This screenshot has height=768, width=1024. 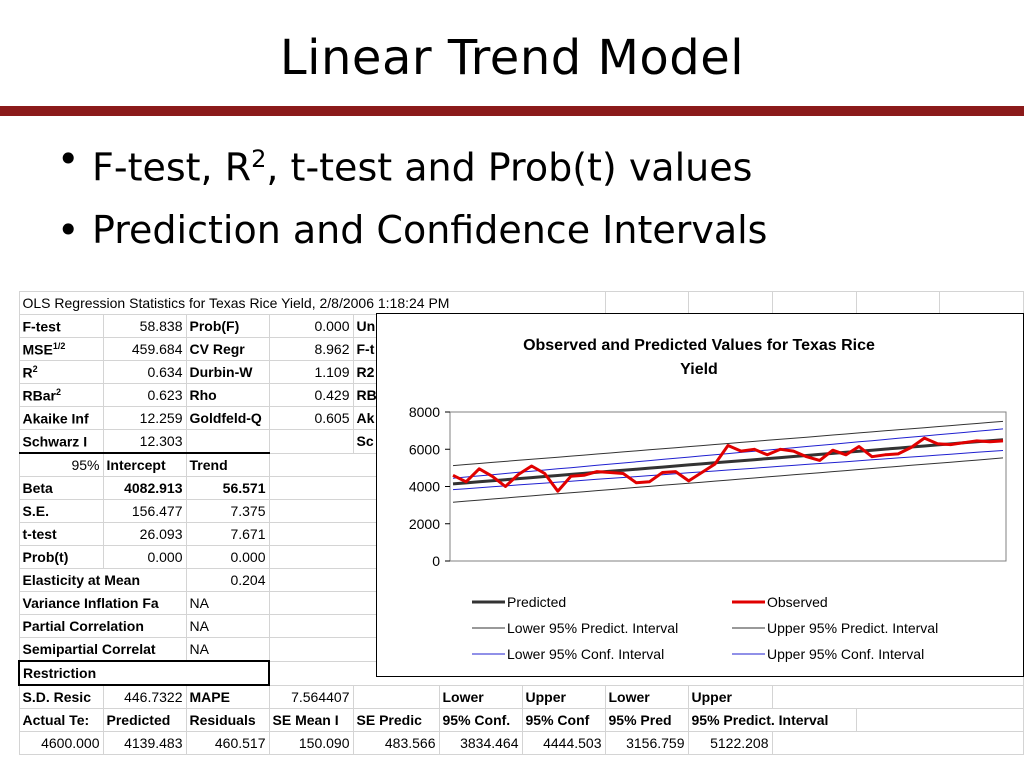 What do you see at coordinates (227, 488) in the screenshot?
I see `coef-value-cell: 56.571` at bounding box center [227, 488].